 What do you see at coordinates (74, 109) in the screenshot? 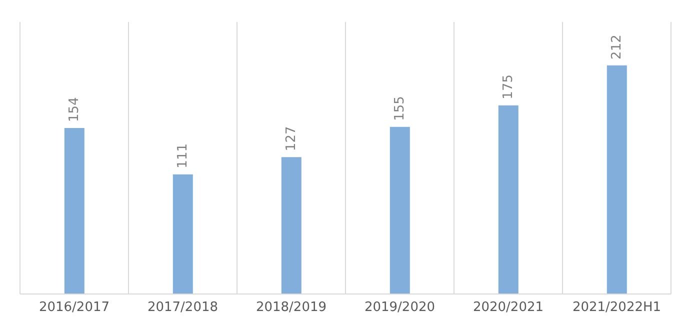
I see `data-label: 154` at bounding box center [74, 109].